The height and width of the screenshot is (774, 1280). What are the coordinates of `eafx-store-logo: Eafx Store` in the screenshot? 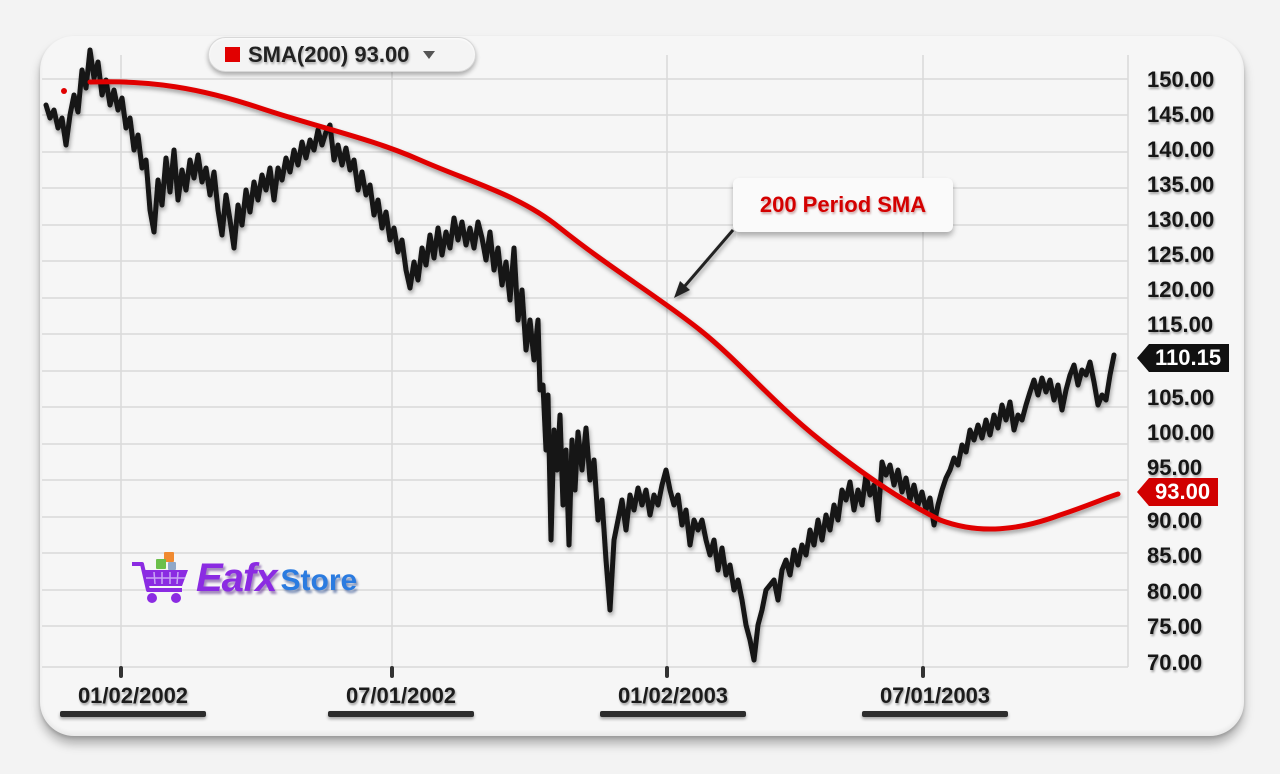 It's located at (243, 578).